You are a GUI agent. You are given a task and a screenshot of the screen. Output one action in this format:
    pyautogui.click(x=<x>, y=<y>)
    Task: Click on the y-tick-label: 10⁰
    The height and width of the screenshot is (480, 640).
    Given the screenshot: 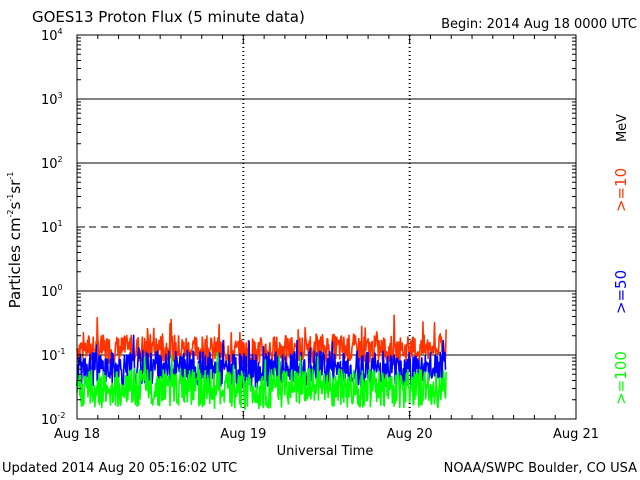 What is the action you would take?
    pyautogui.click(x=52, y=291)
    